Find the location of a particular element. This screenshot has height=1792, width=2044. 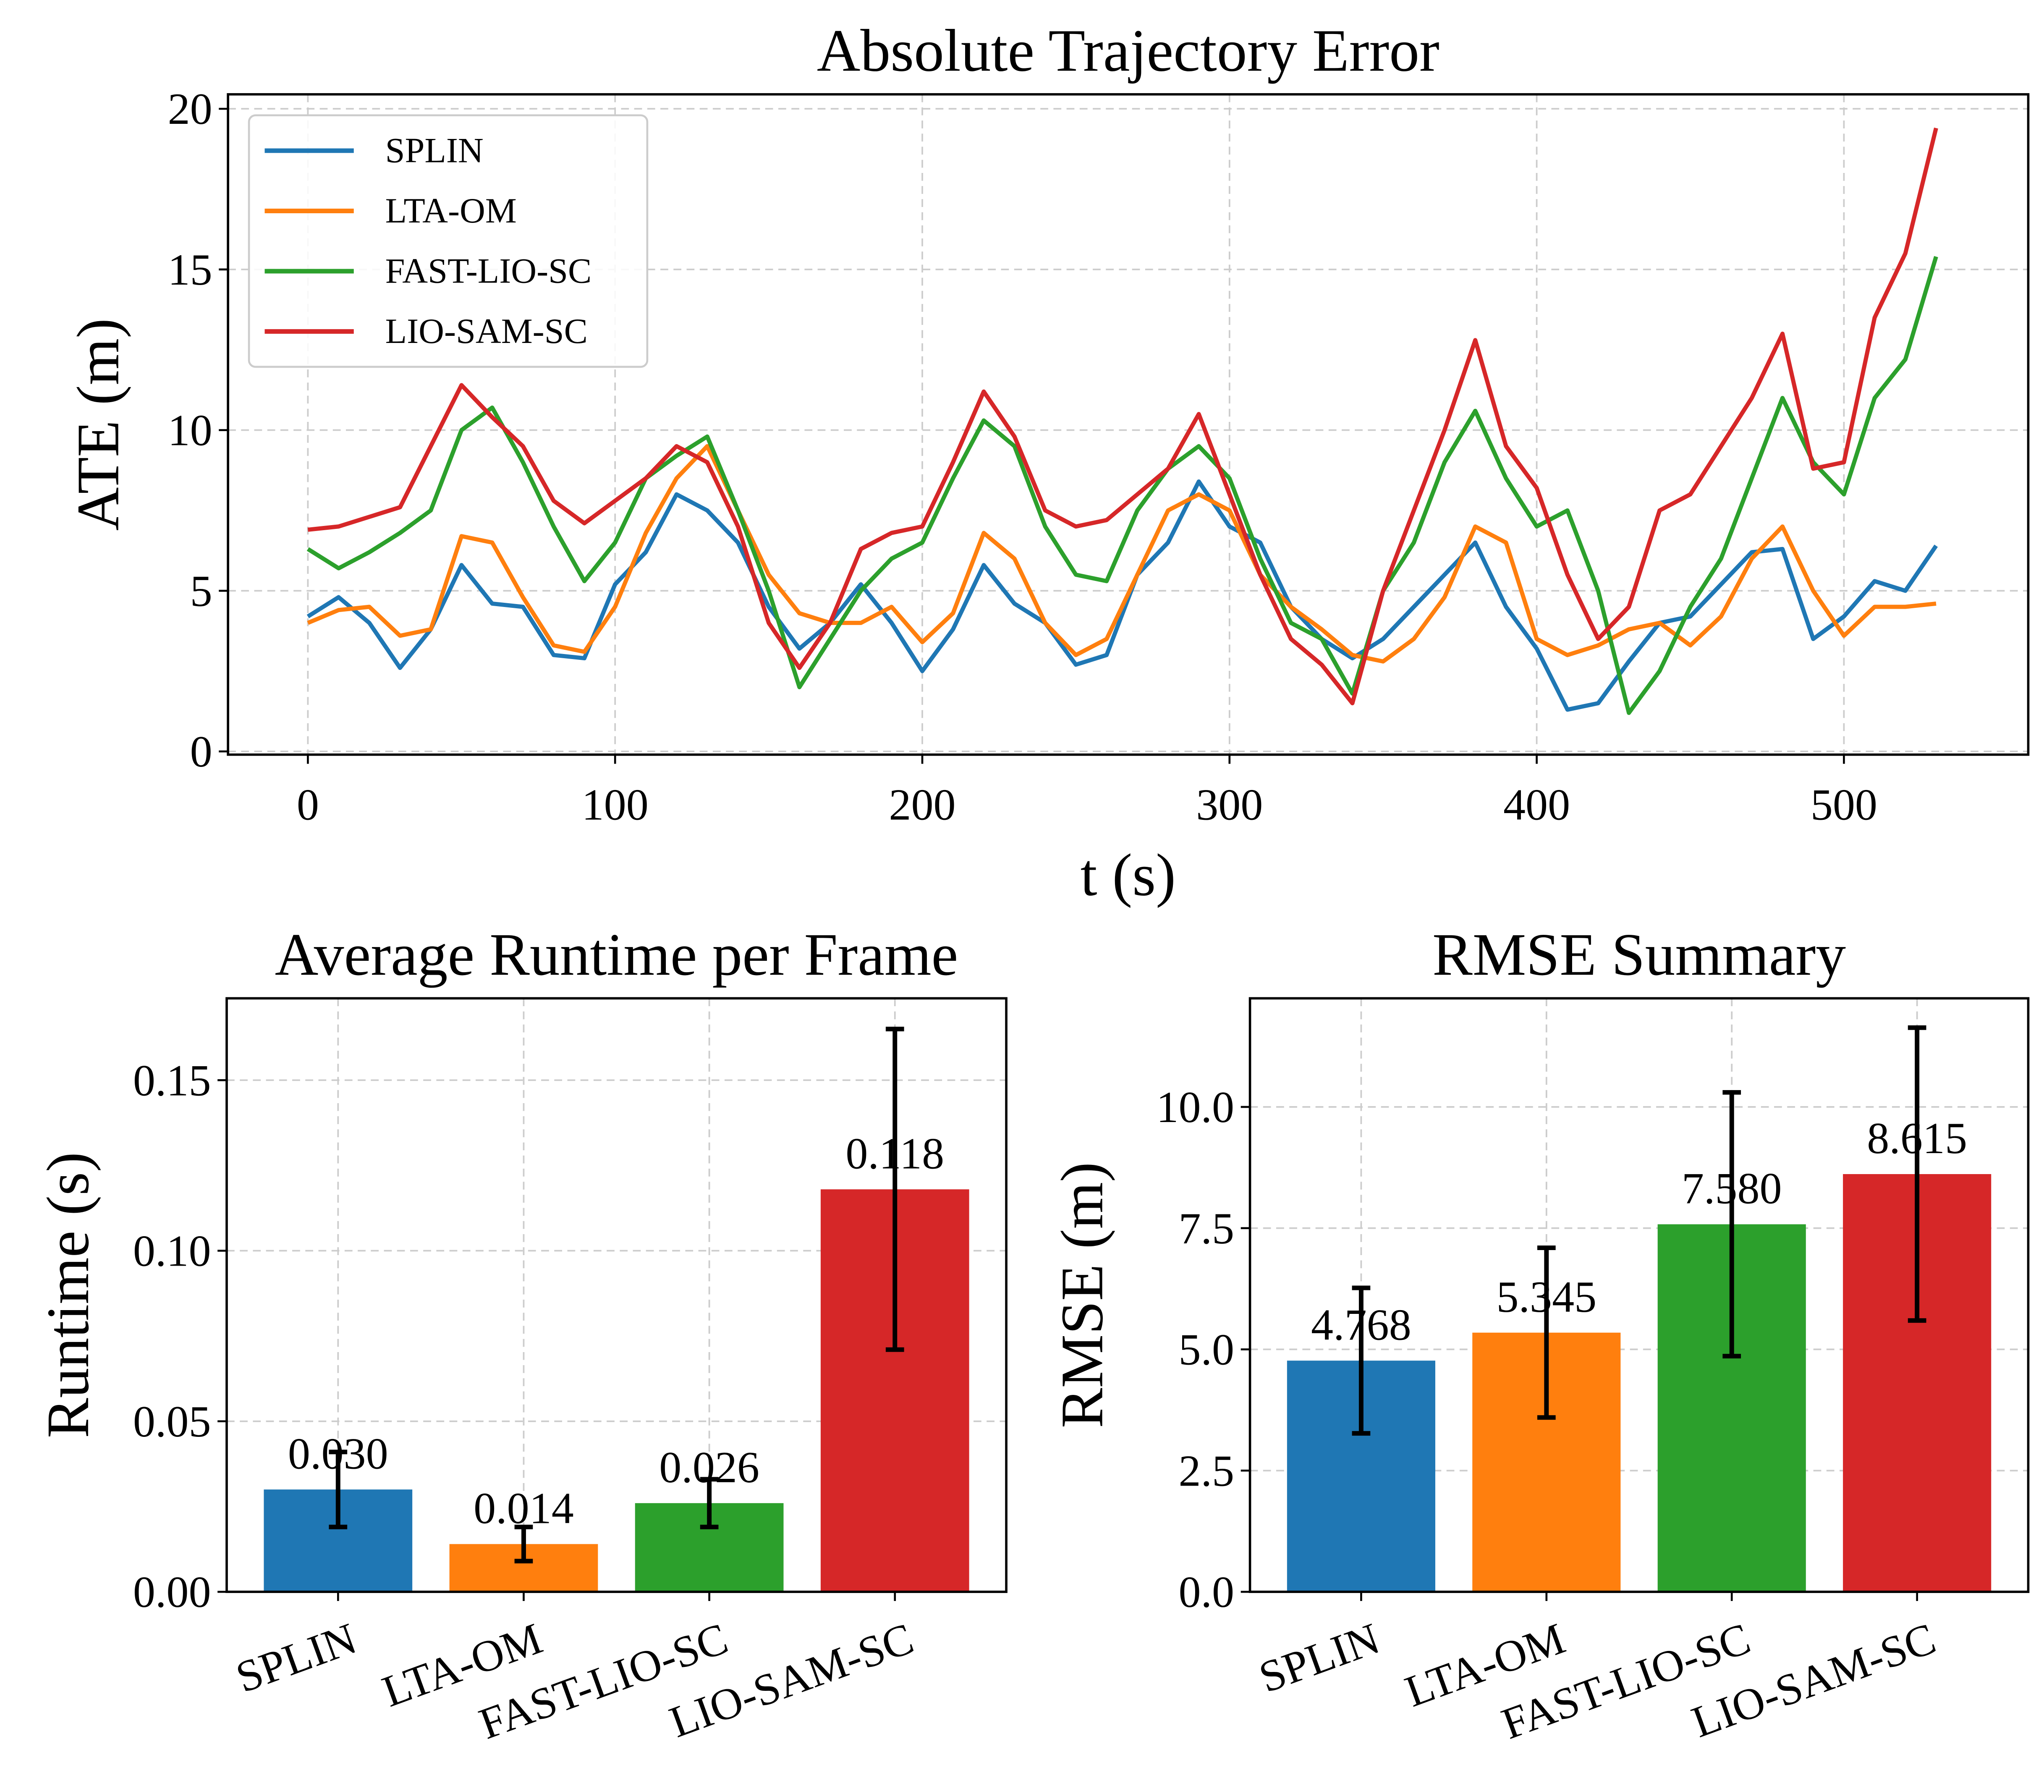

legend-label: SPLIN is located at coordinates (434, 150).